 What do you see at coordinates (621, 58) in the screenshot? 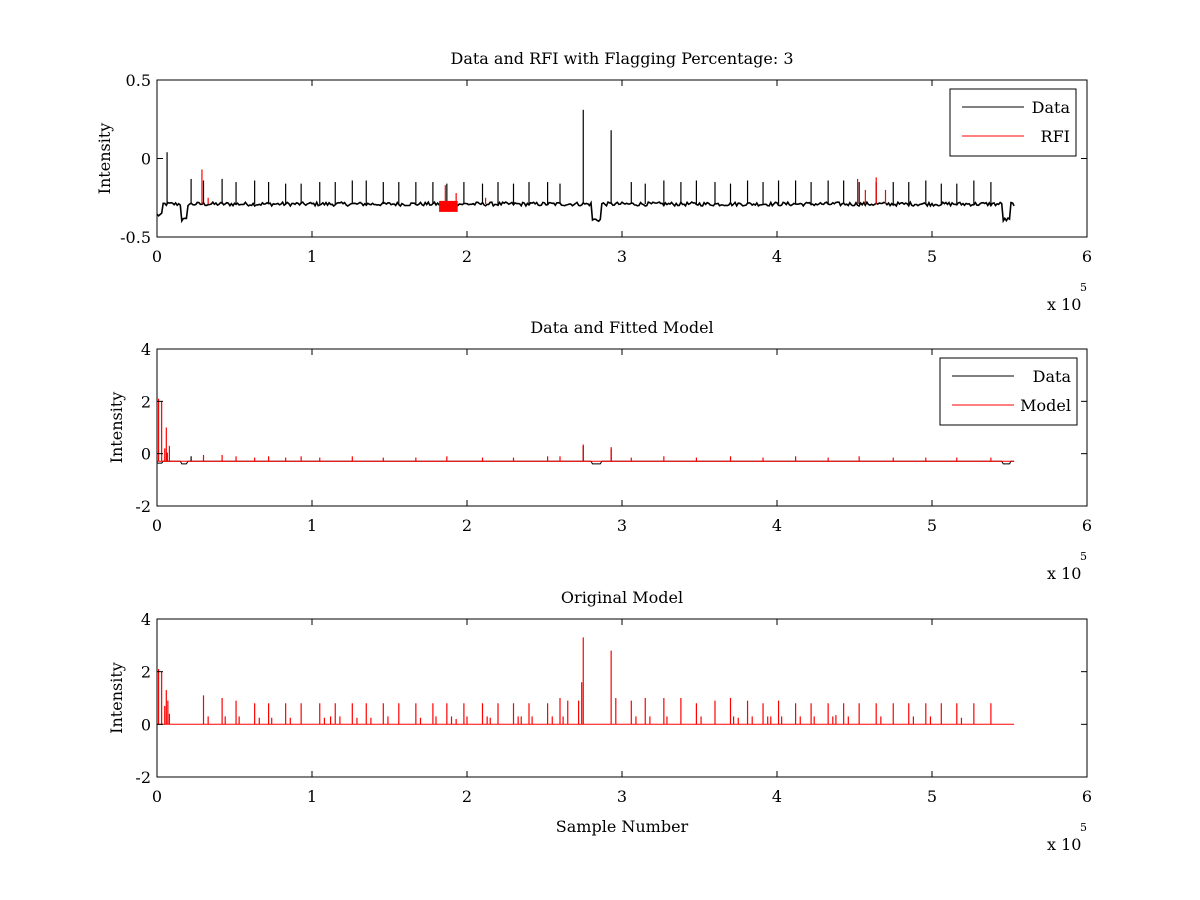
I see `chart-title: Data and RFI with Flagging Percentage: 3` at bounding box center [621, 58].